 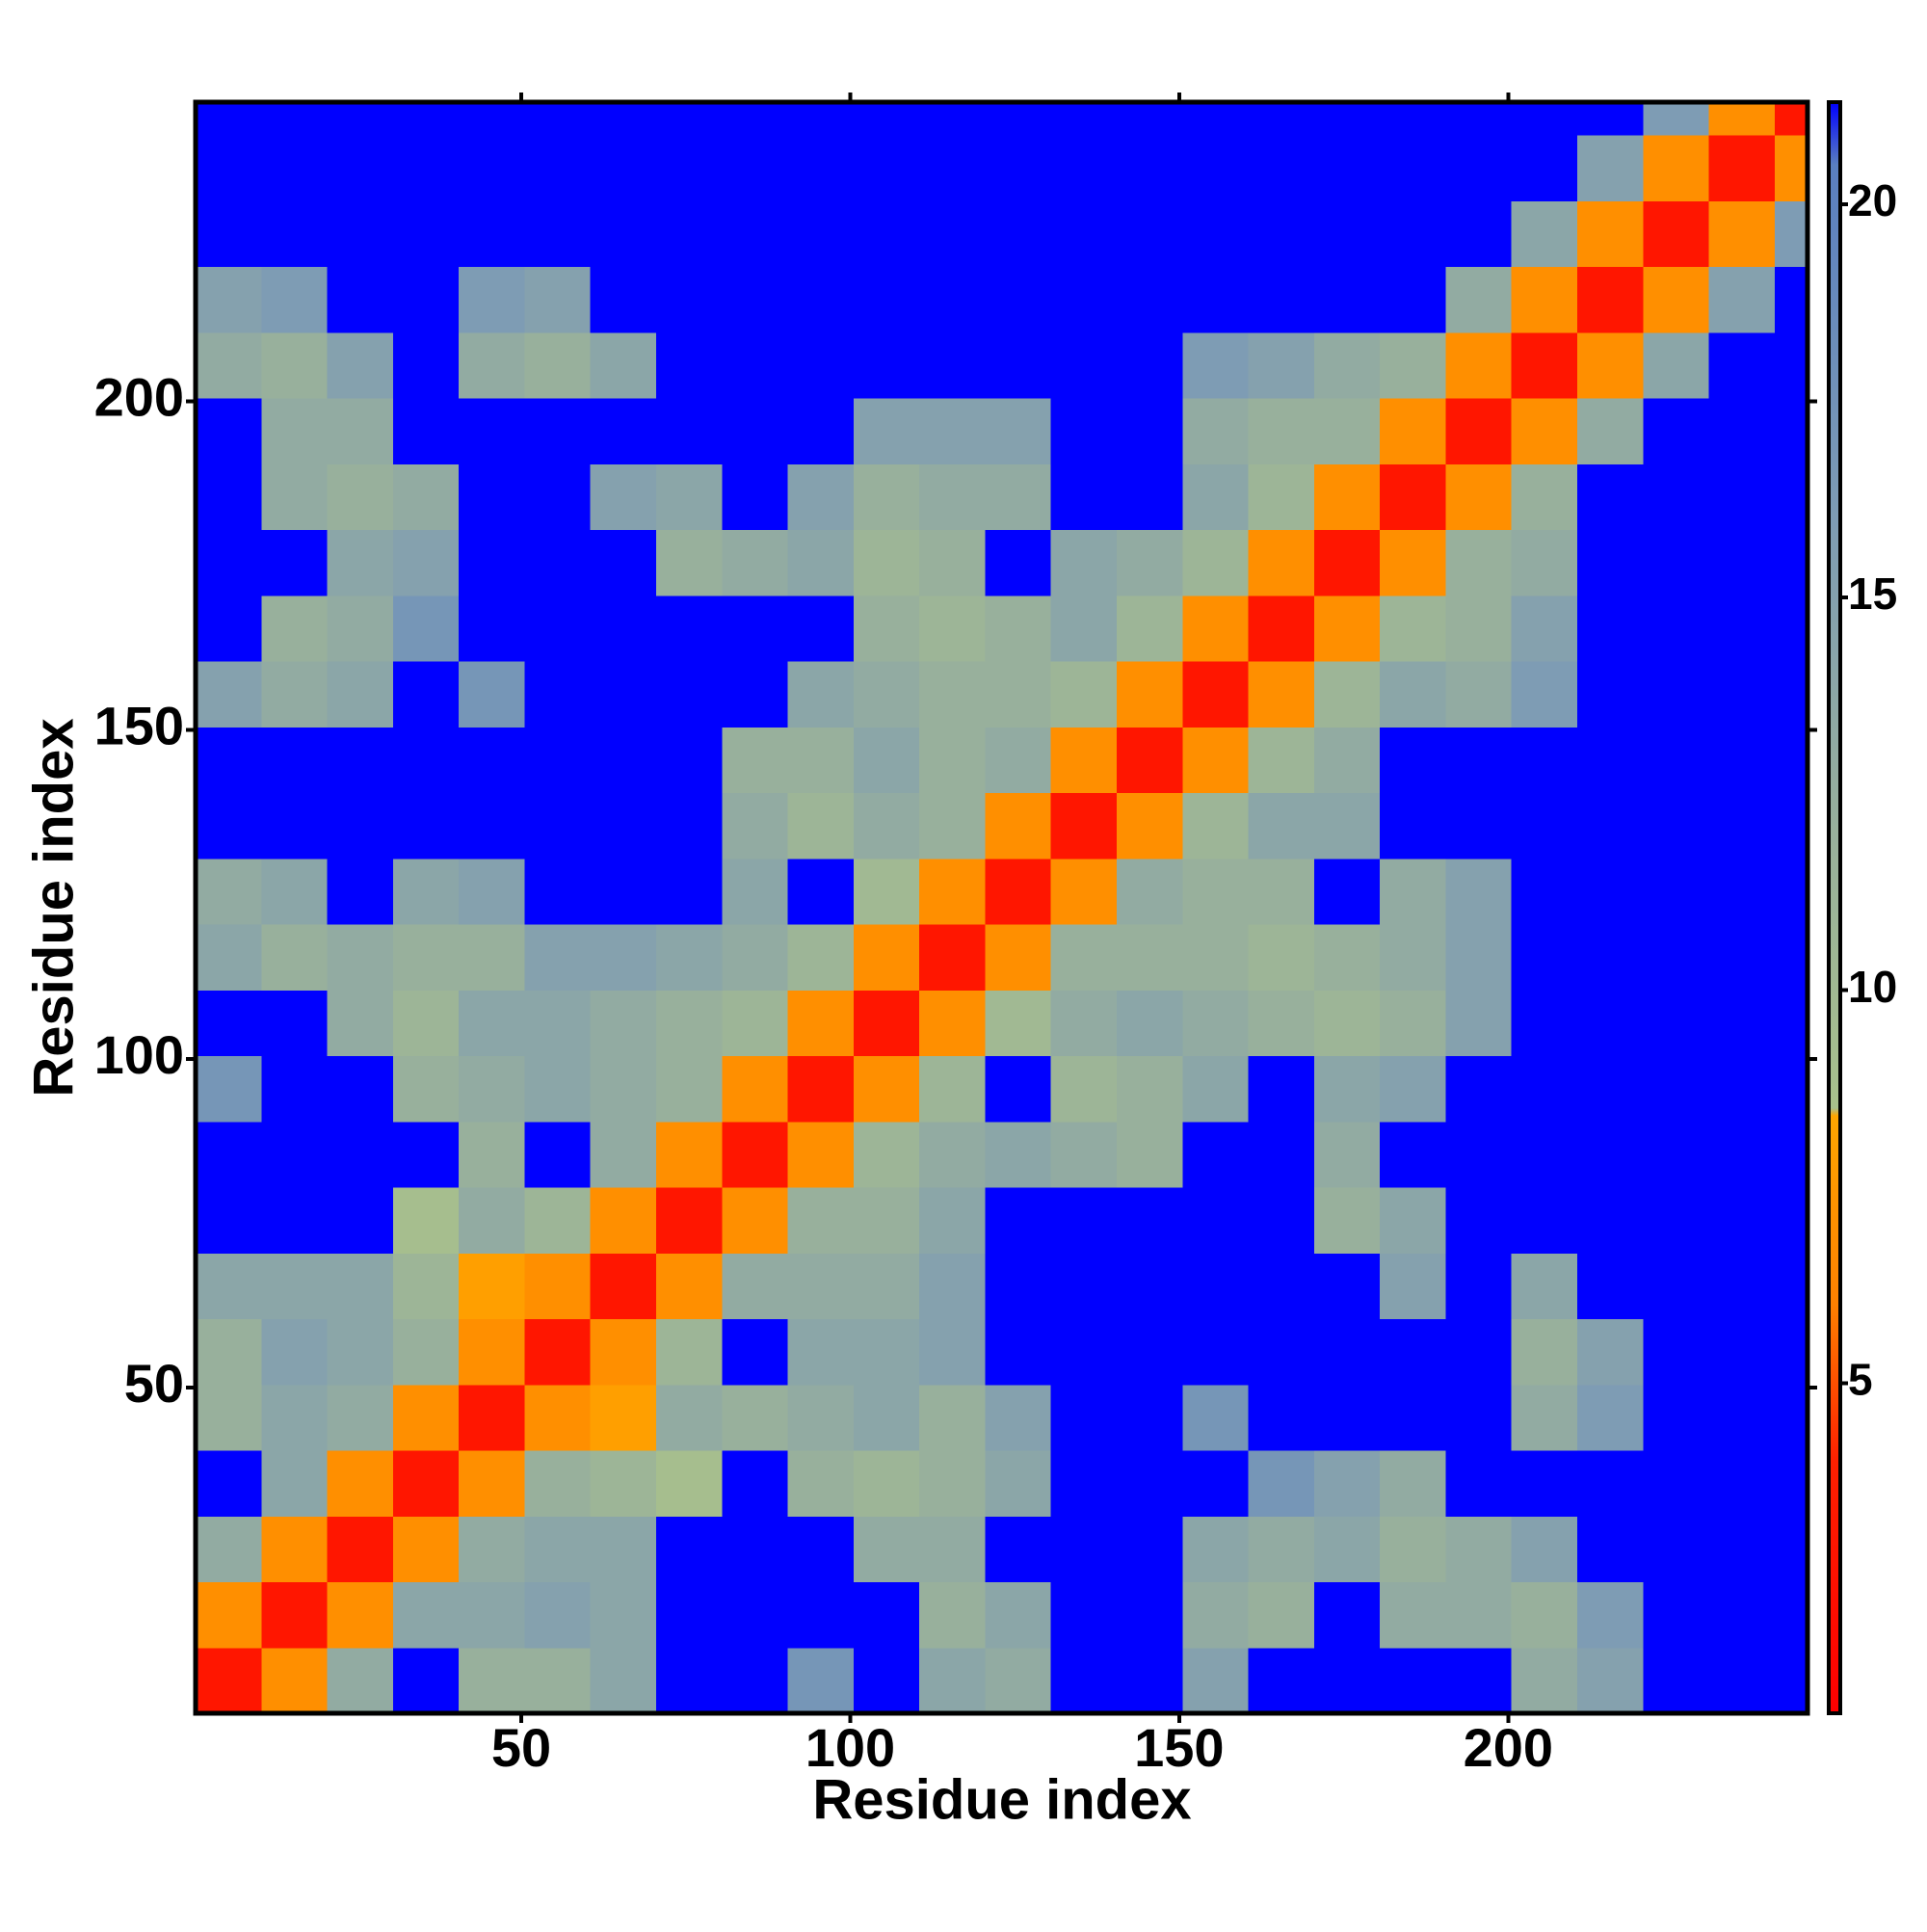 I want to click on colorbar, so click(x=1835, y=907).